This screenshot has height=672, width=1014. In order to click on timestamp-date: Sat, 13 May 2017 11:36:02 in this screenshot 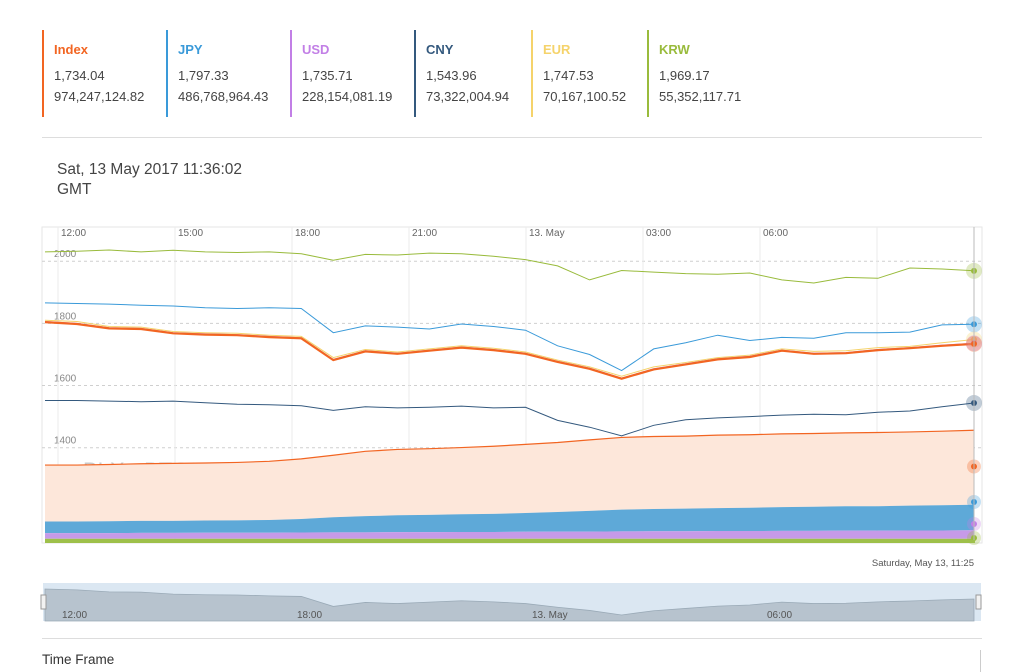, I will do `click(149, 169)`.